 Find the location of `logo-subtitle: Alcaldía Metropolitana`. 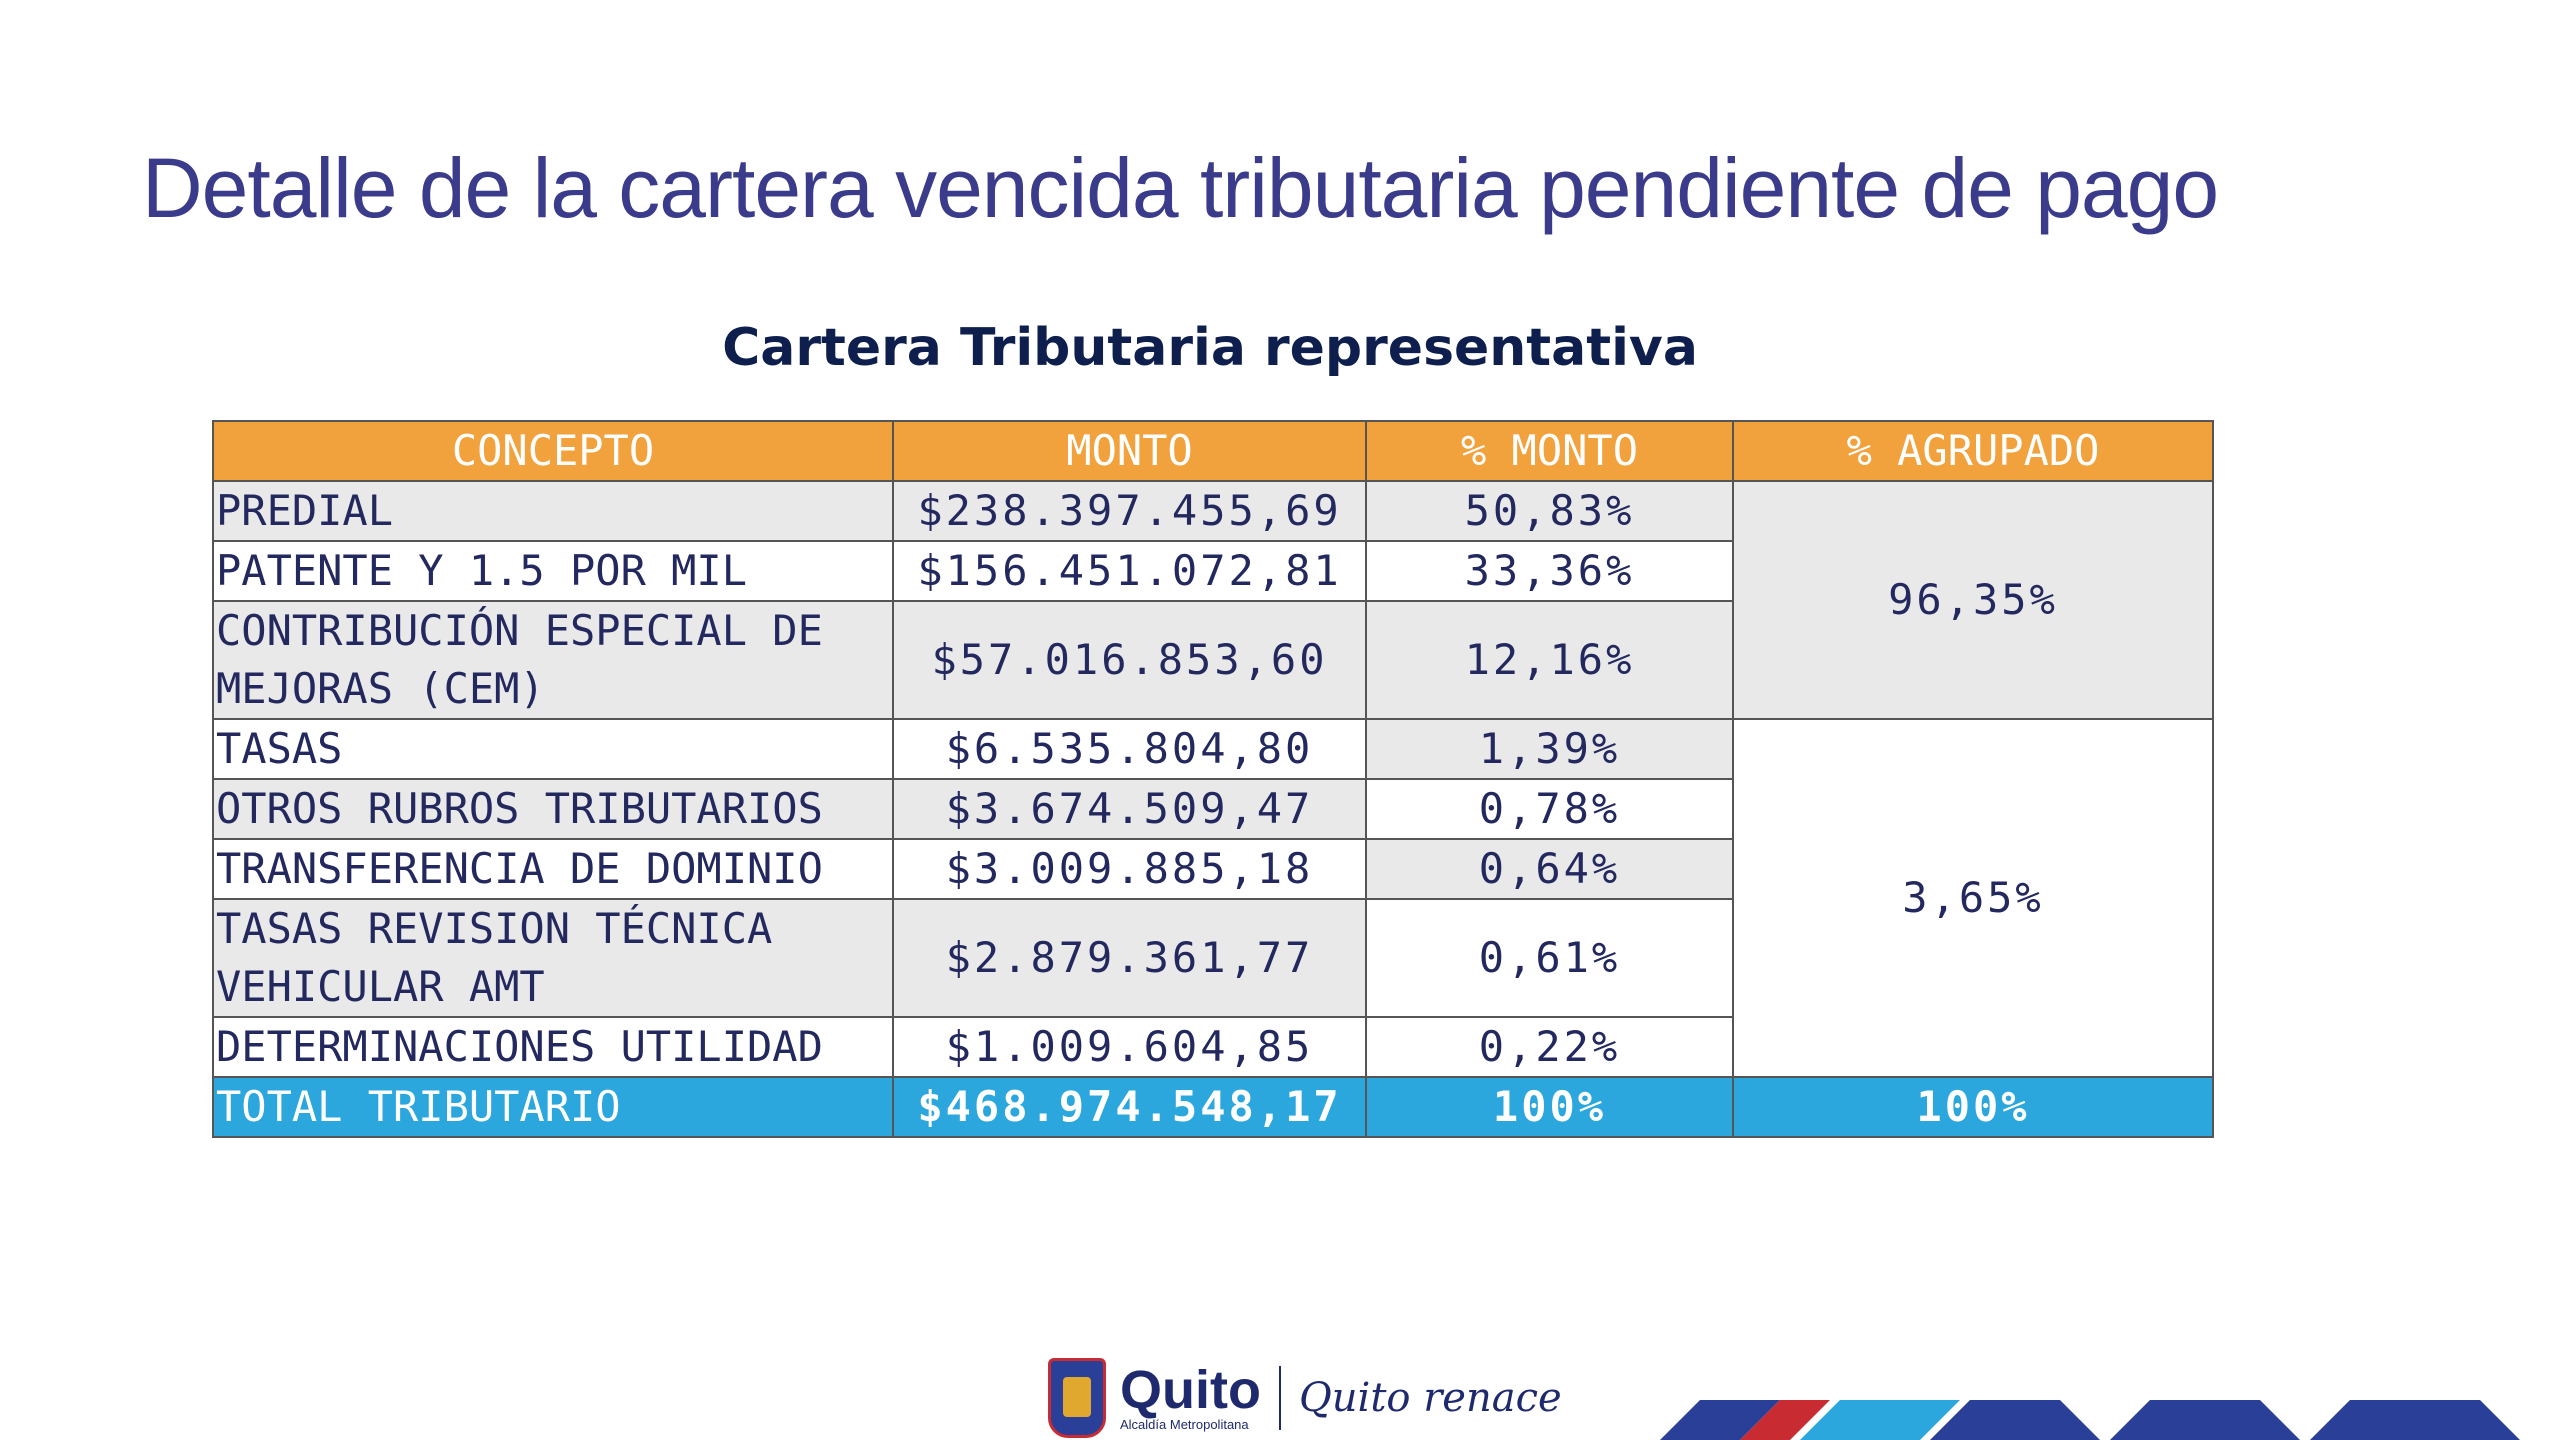

logo-subtitle: Alcaldía Metropolitana is located at coordinates (1184, 1424).